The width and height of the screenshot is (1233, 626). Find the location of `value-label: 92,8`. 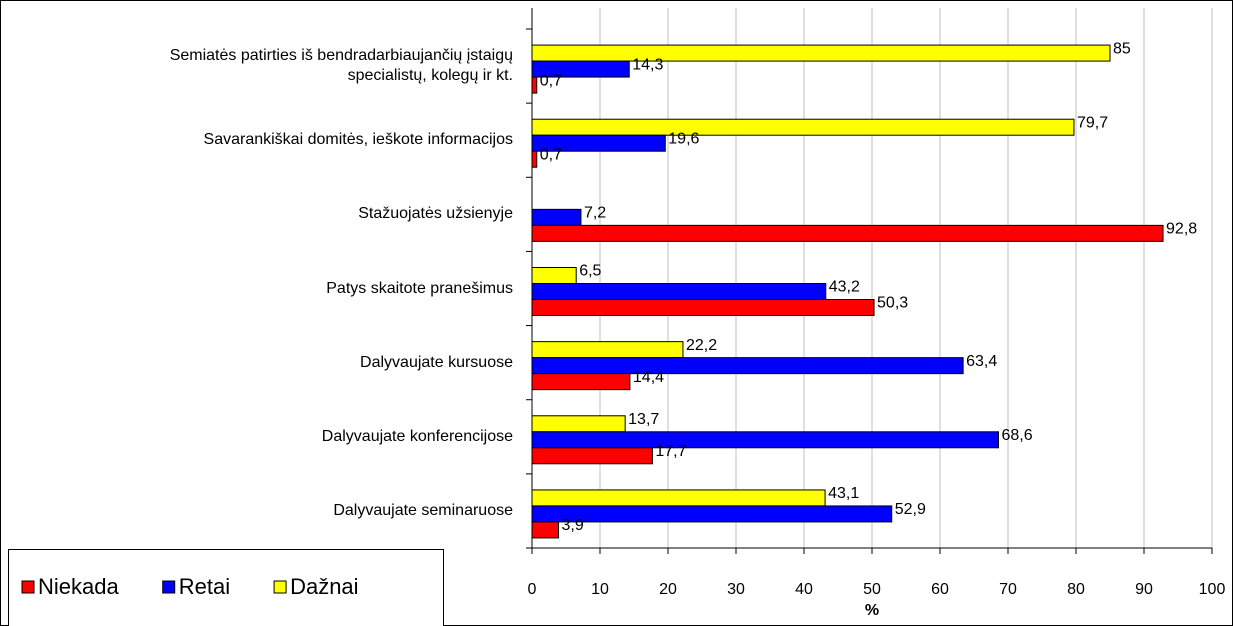

value-label: 92,8 is located at coordinates (1181, 229).